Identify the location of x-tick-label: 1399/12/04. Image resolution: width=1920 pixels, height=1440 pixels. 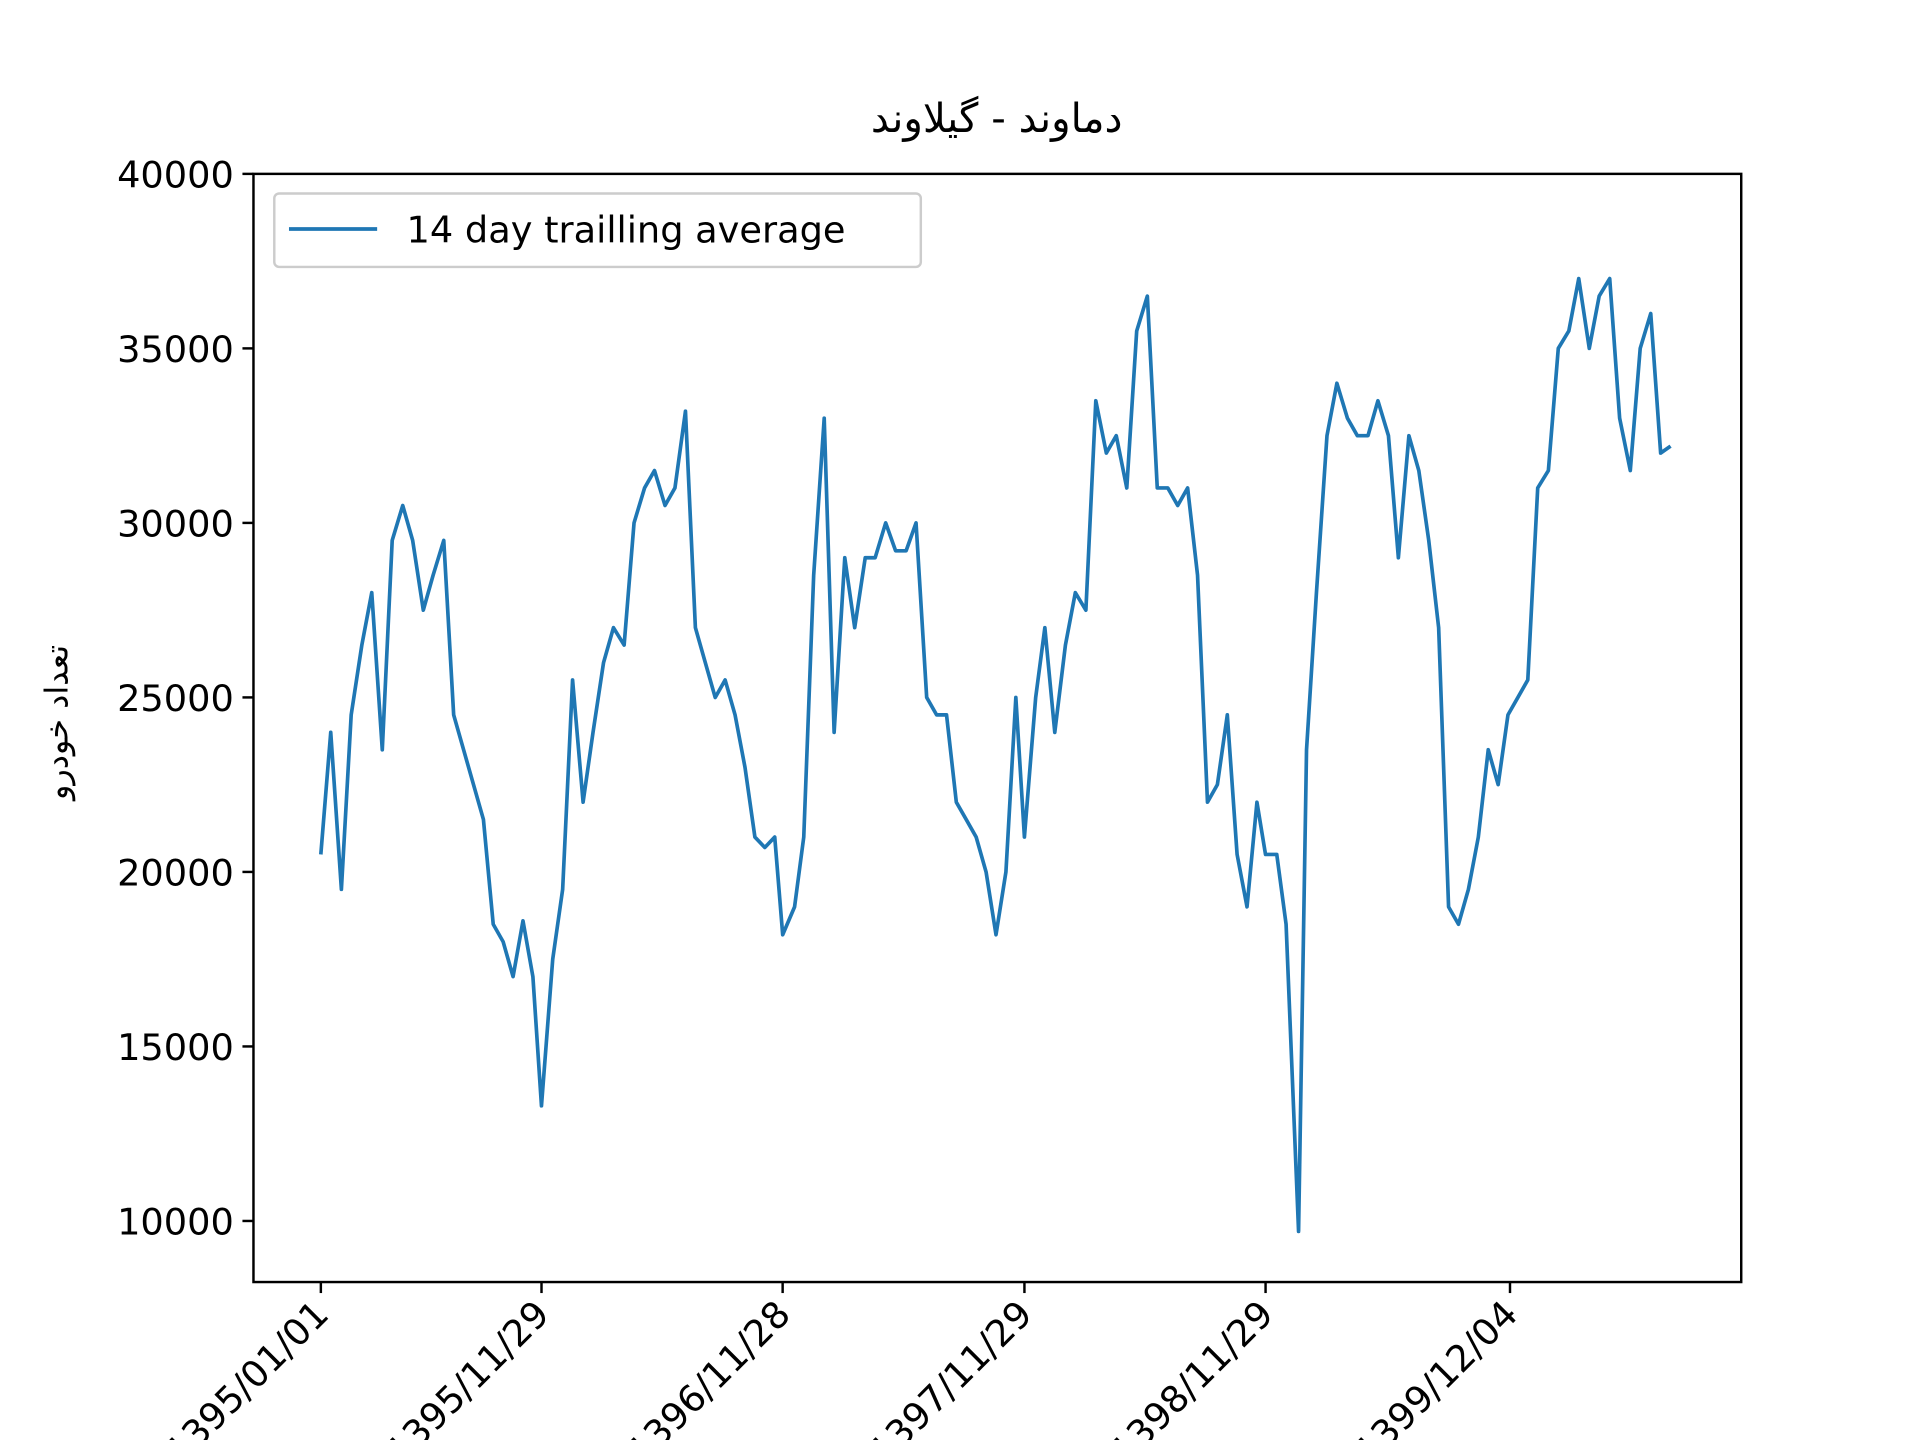
(1436, 1366).